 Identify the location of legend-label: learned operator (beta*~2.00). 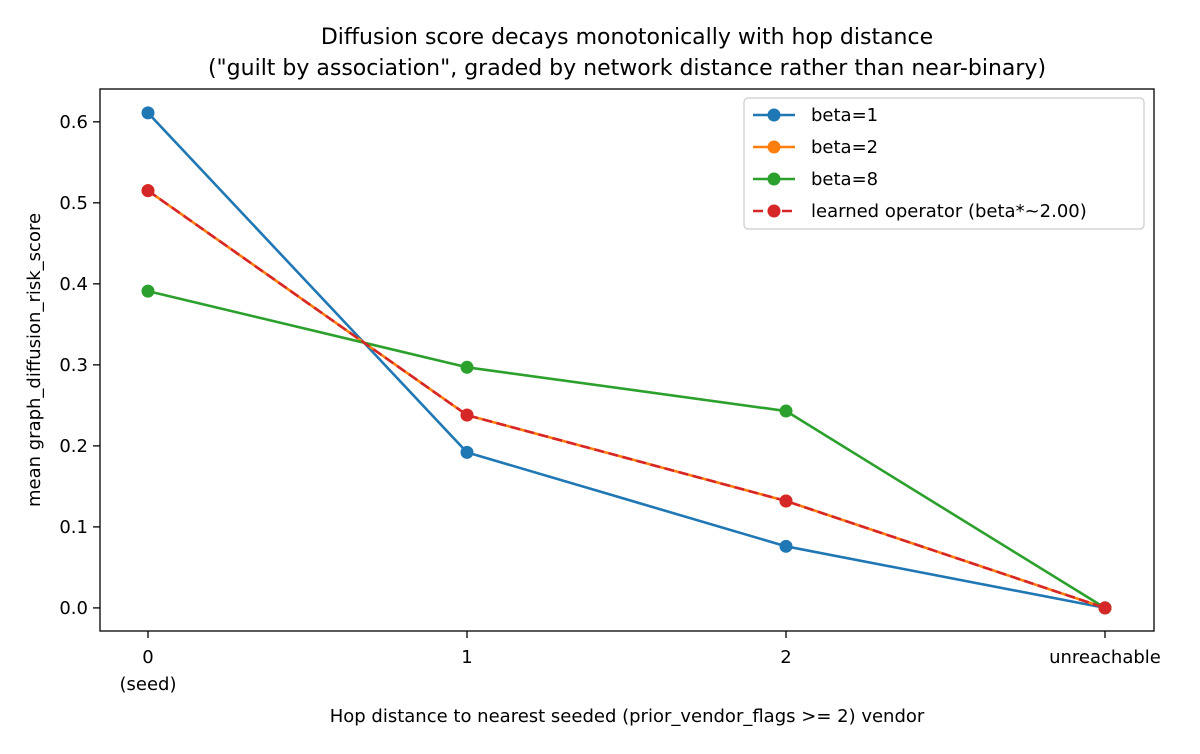
(949, 211).